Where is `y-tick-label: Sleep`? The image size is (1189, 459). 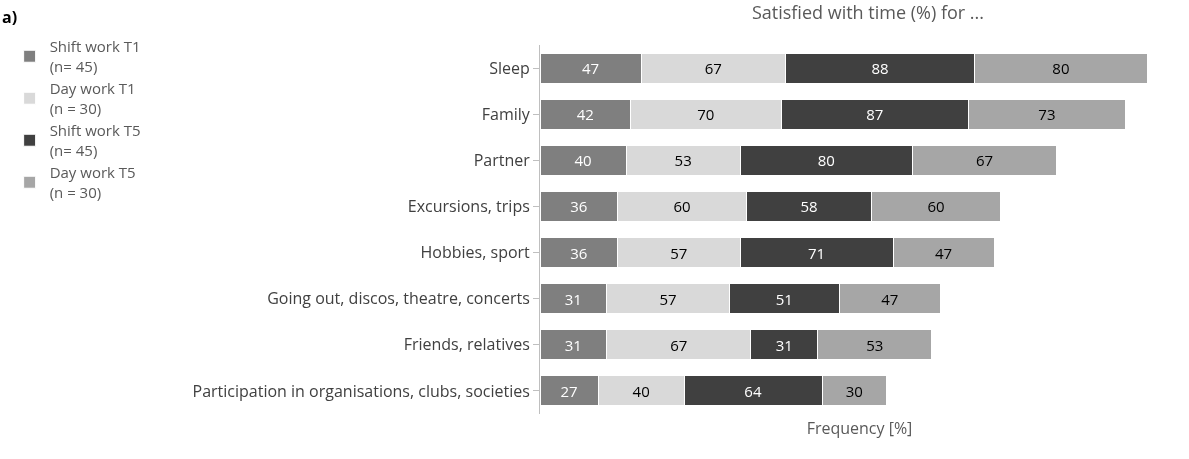 y-tick-label: Sleep is located at coordinates (509, 67).